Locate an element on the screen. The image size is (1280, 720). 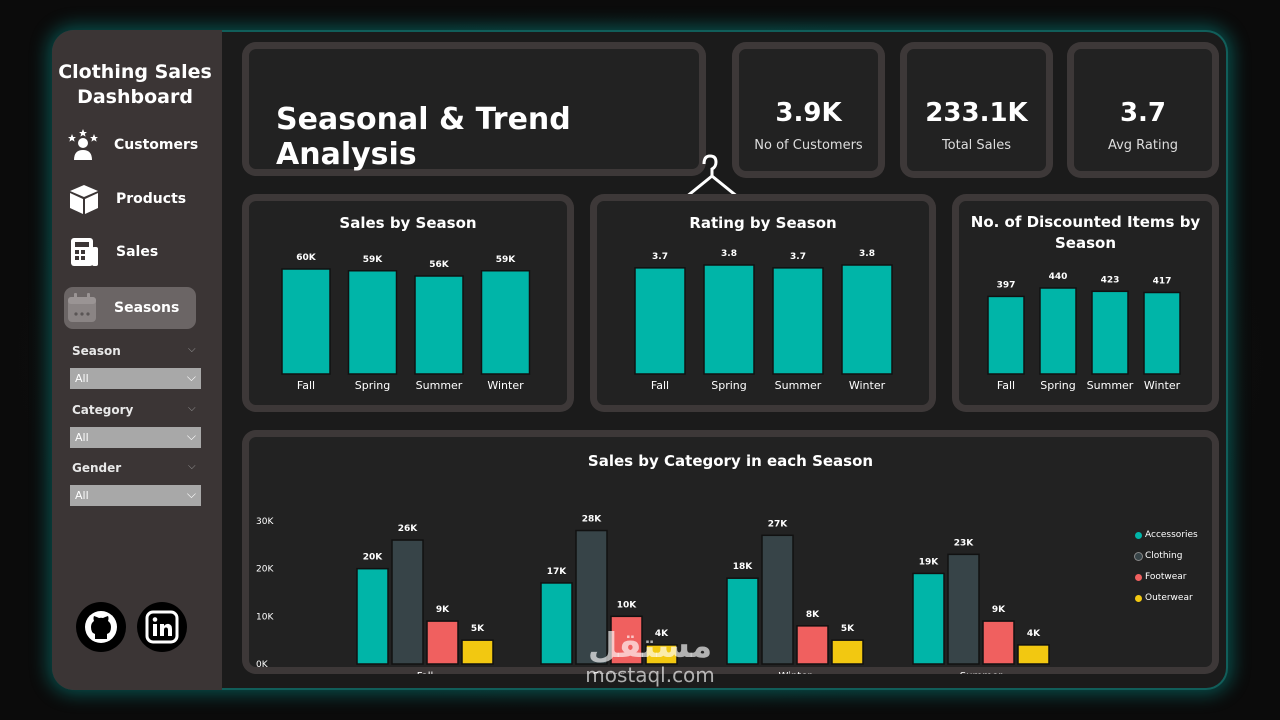
data-label: 397 is located at coordinates (1006, 285).